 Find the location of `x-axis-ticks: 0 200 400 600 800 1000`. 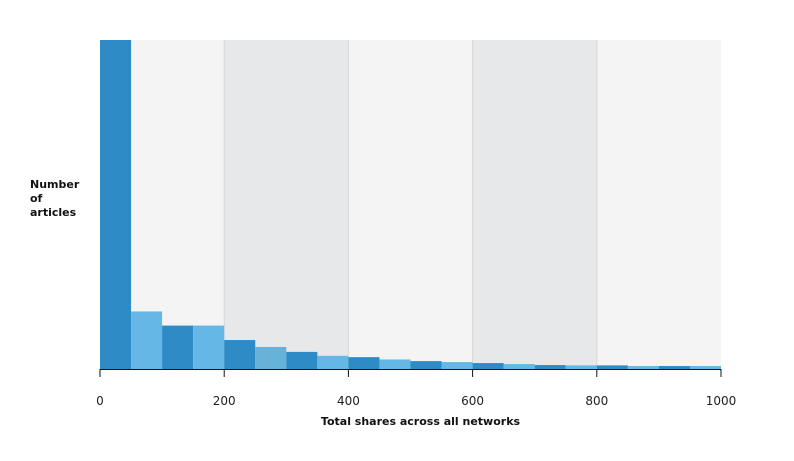

x-axis-ticks: 0 200 400 600 800 1000 is located at coordinates (416, 388).